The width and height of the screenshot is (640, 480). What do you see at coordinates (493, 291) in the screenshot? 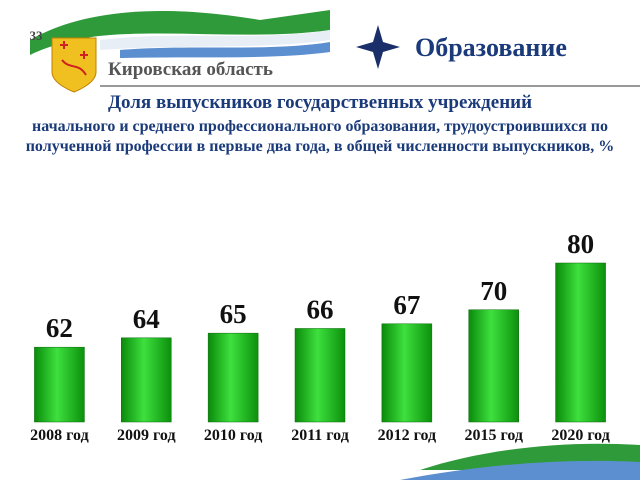
I see `data-label: 70` at bounding box center [493, 291].